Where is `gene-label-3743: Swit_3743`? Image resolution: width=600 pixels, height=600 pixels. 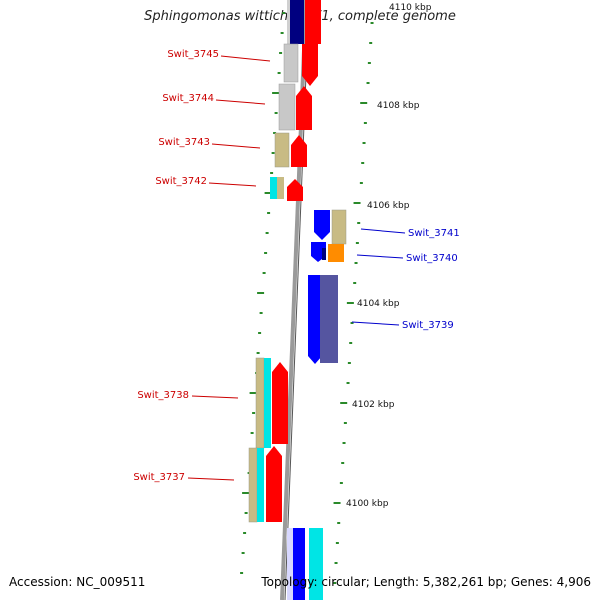 gene-label-3743: Swit_3743 is located at coordinates (184, 142).